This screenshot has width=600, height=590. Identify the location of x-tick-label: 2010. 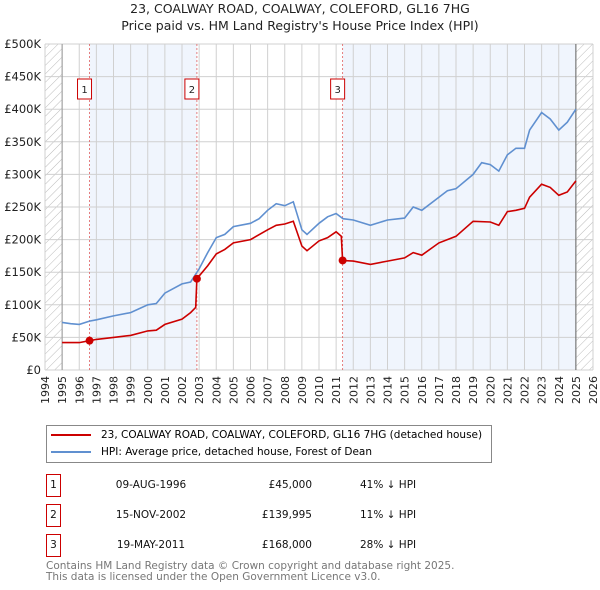
(319, 390).